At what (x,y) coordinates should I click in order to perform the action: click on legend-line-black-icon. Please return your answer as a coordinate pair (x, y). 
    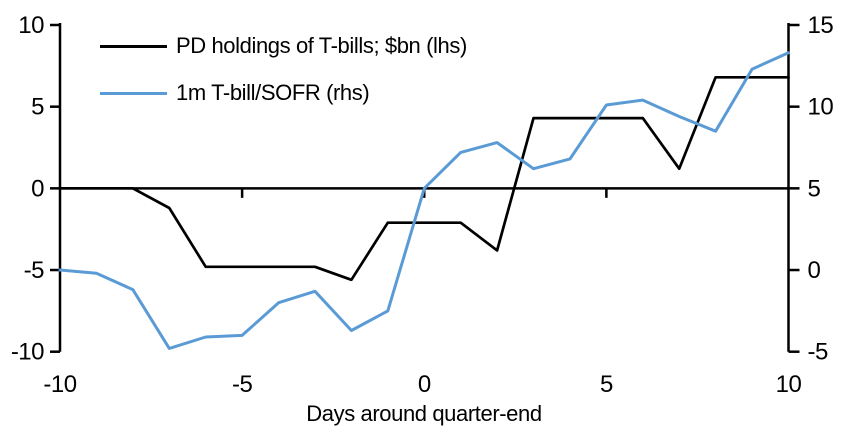
    Looking at the image, I should click on (133, 46).